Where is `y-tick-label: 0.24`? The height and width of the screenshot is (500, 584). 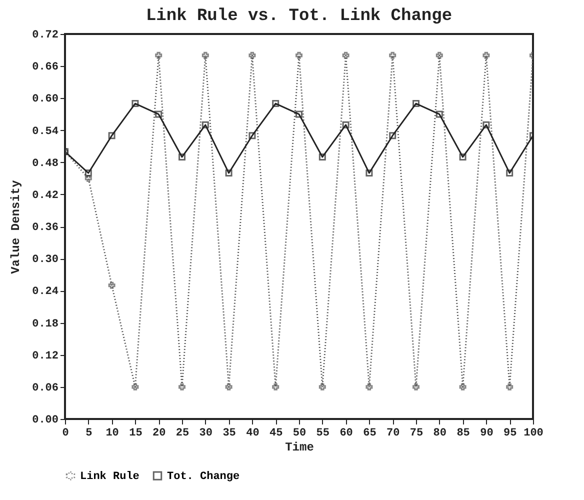 y-tick-label: 0.24 is located at coordinates (45, 292).